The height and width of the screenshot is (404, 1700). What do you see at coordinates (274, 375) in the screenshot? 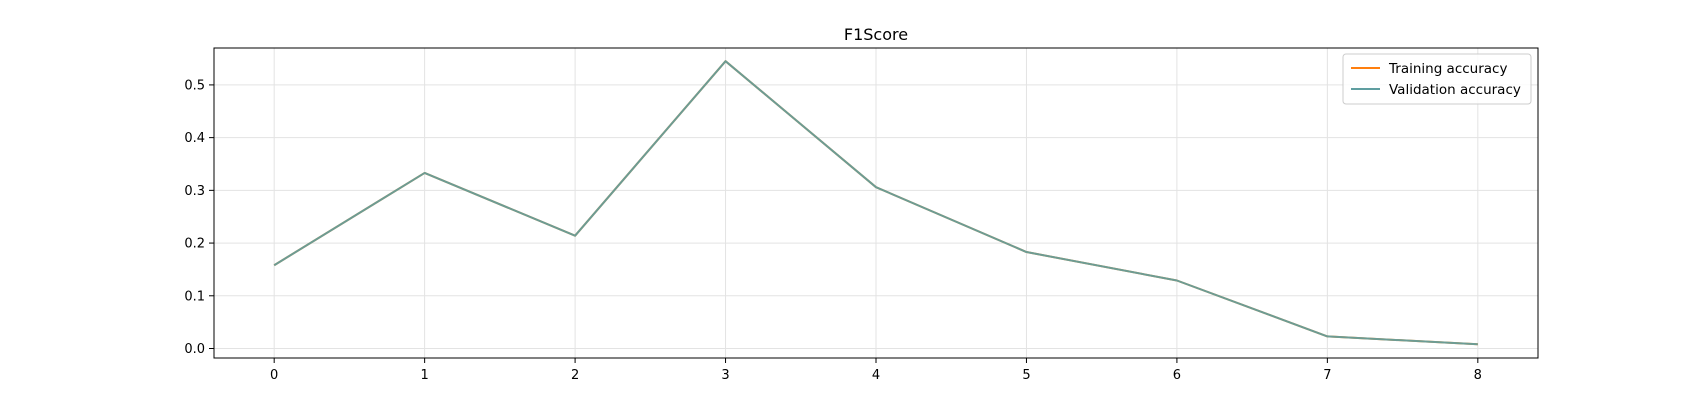
I see `x-tick-label: 0` at bounding box center [274, 375].